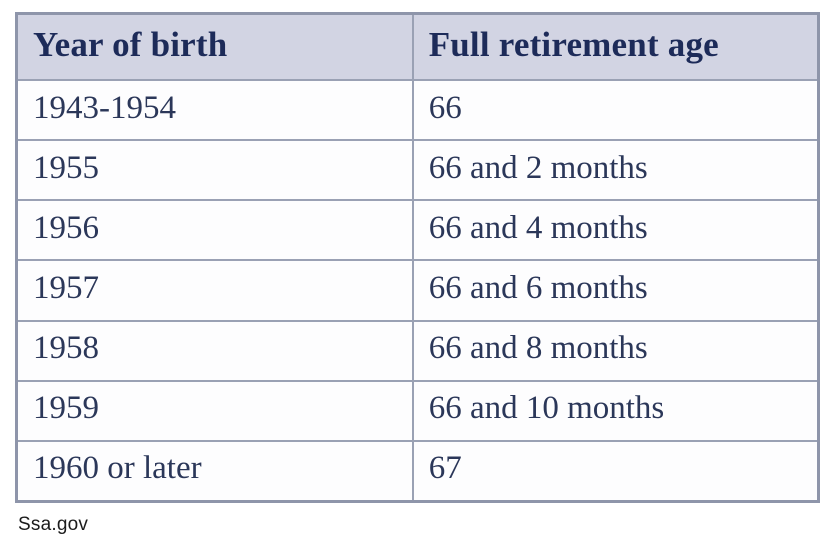  What do you see at coordinates (53, 524) in the screenshot?
I see `source-attribution: Ssa.gov` at bounding box center [53, 524].